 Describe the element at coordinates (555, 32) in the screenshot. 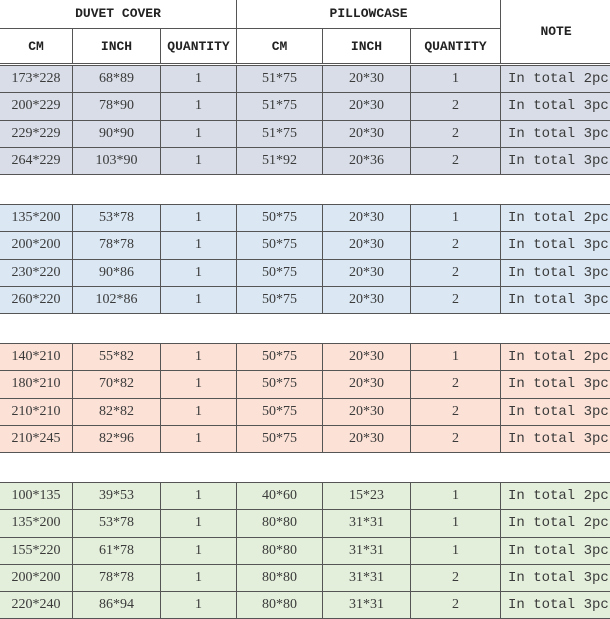

I see `note-heading: NOTE` at that location.